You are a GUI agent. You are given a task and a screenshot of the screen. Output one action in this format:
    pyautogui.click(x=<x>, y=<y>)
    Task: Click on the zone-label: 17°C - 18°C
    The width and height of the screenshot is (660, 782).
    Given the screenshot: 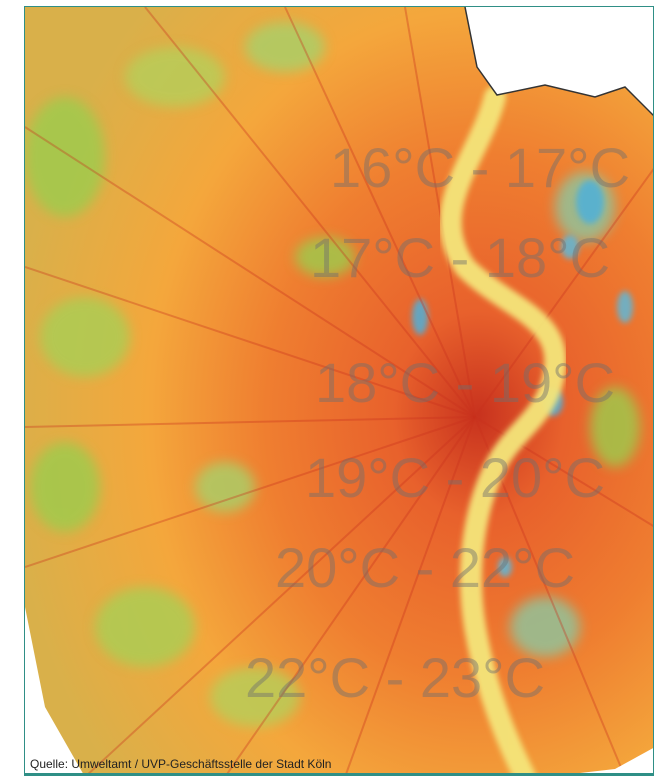 What is the action you would take?
    pyautogui.click(x=460, y=257)
    